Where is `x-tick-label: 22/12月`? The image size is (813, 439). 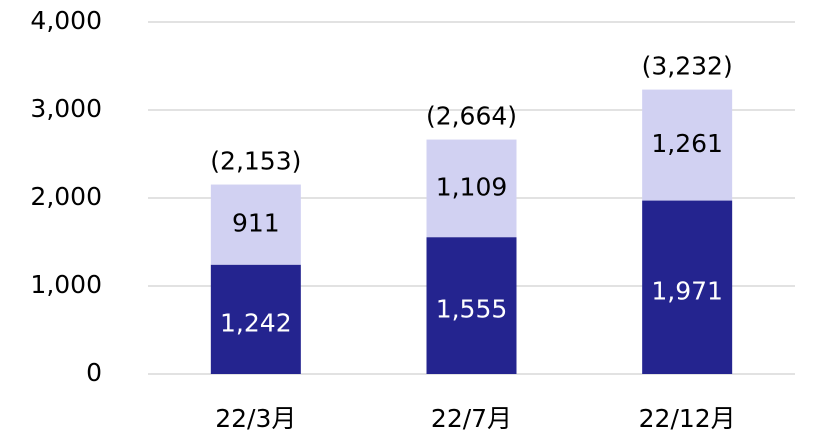
x-tick-label: 22/12月 is located at coordinates (687, 418).